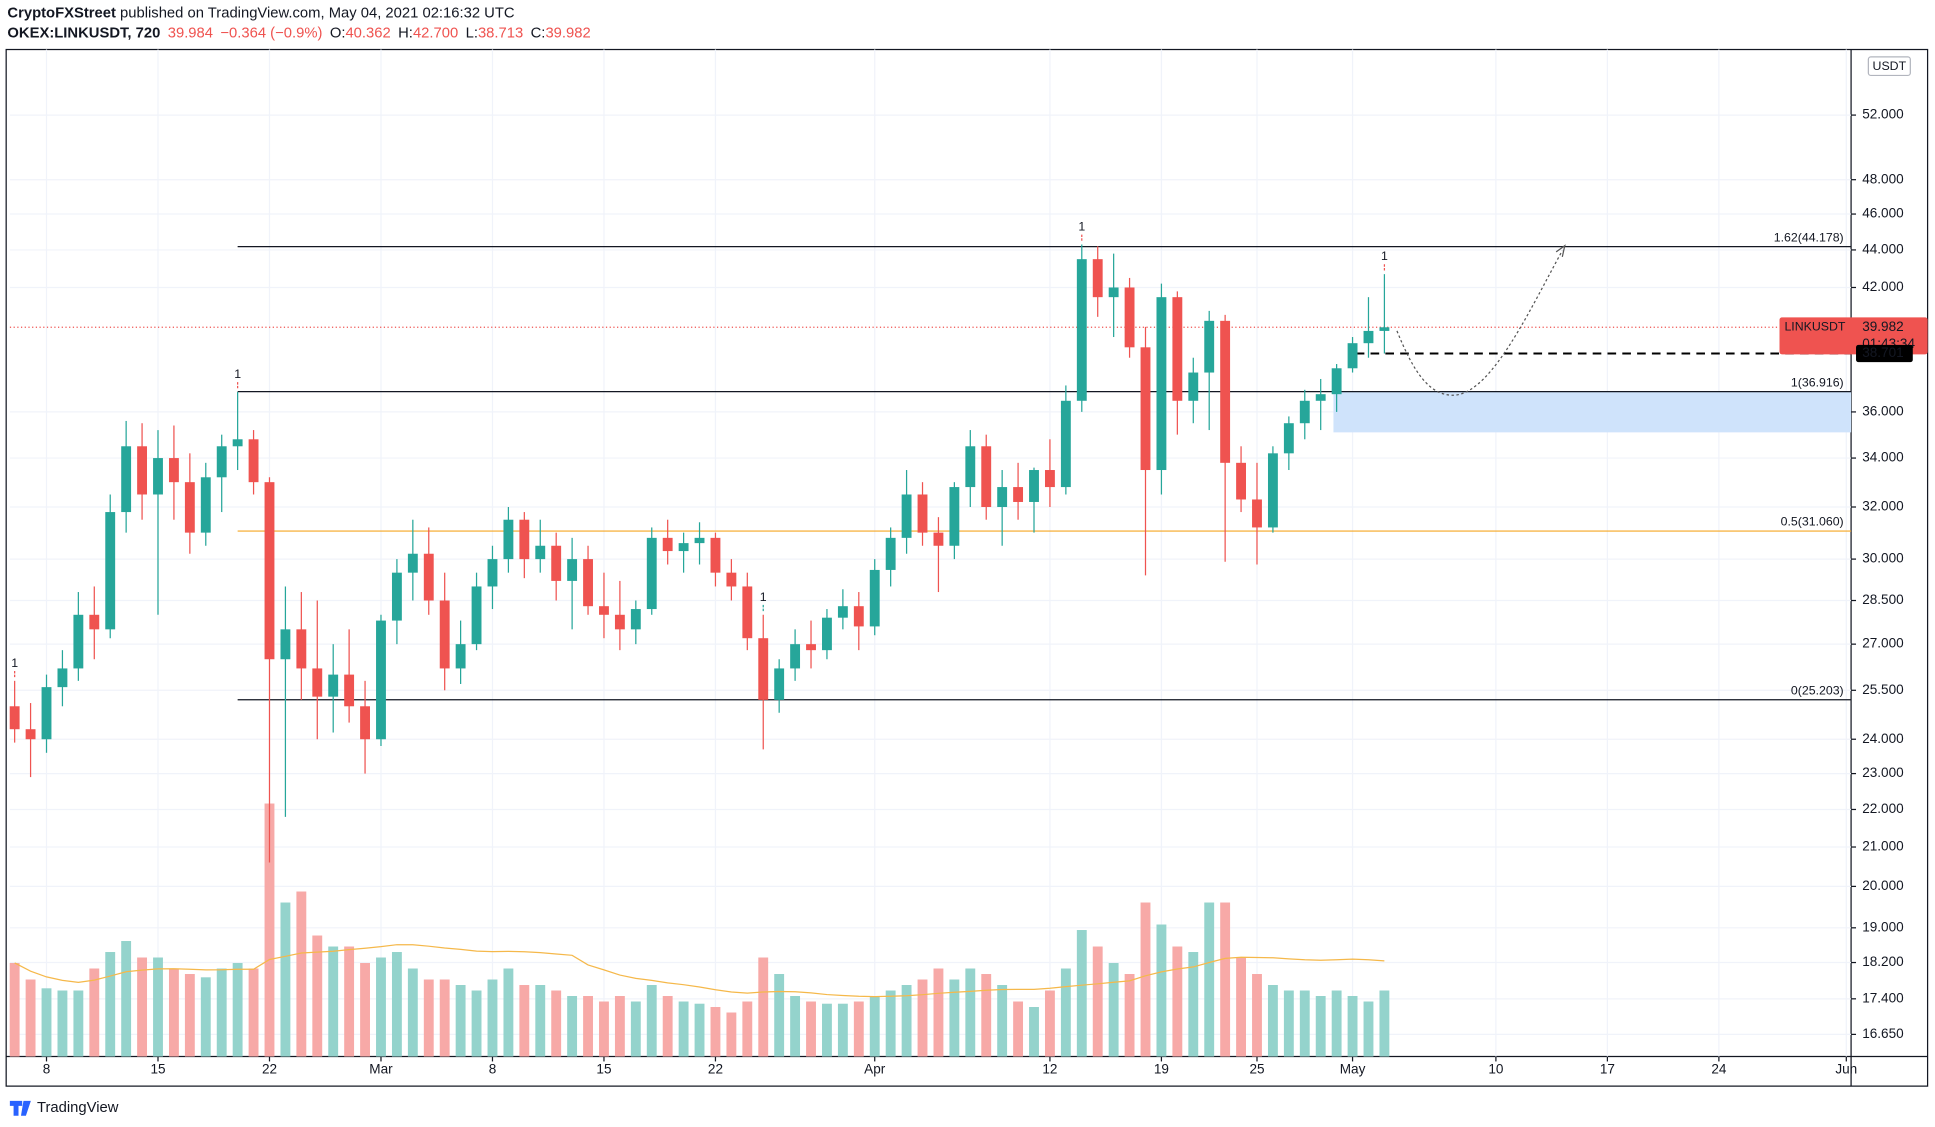 The width and height of the screenshot is (1935, 1127). I want to click on projection-arrow, so click(1560, 250).